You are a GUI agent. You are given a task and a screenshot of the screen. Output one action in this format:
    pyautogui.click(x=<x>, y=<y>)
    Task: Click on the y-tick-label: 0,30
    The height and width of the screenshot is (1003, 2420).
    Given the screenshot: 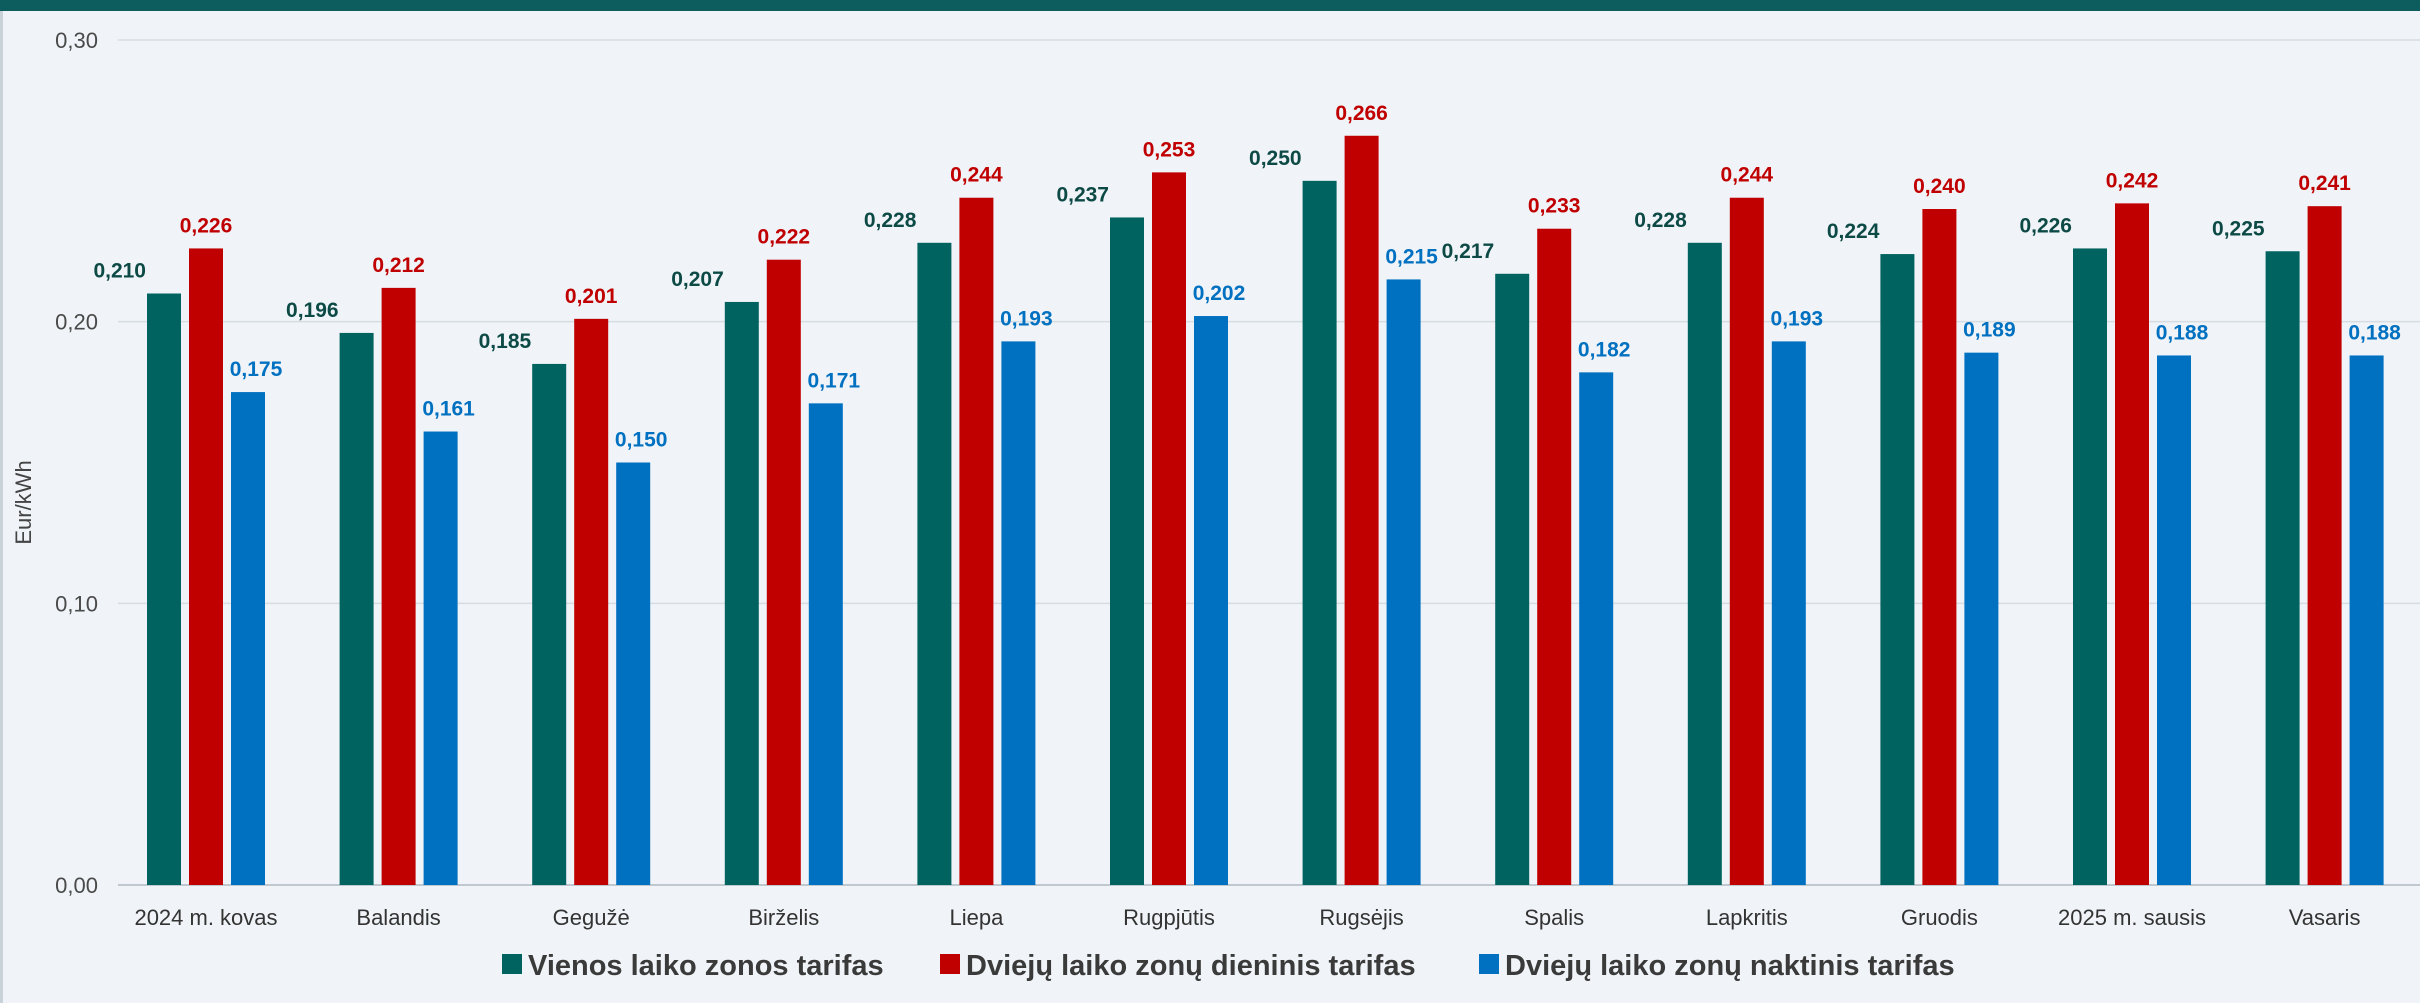 What is the action you would take?
    pyautogui.click(x=76, y=40)
    